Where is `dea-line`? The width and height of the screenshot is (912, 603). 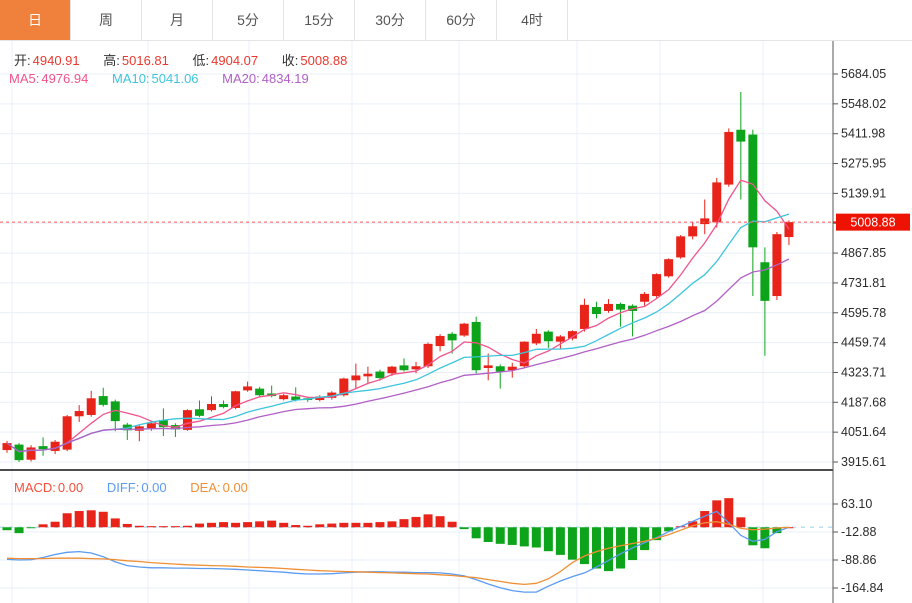 dea-line is located at coordinates (397, 553).